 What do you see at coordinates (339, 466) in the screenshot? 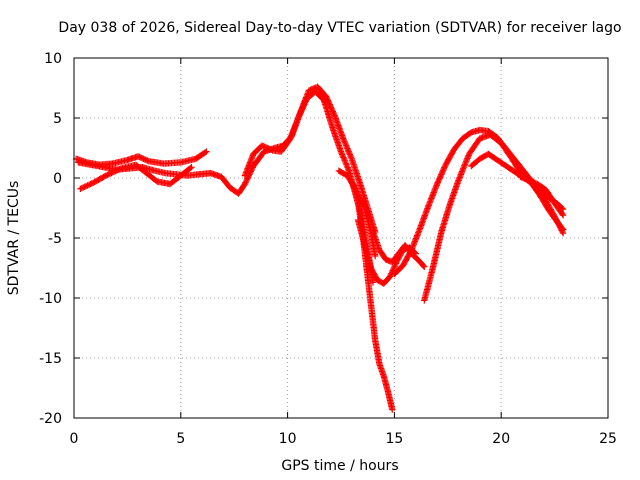
I see `x-axis-label: GPS time / hours` at bounding box center [339, 466].